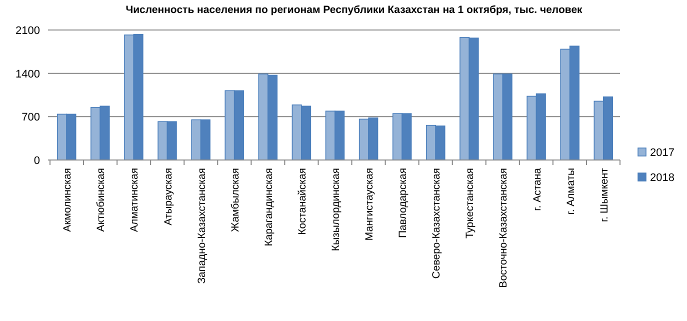  What do you see at coordinates (403, 203) in the screenshot?
I see `x-tick-label: Павлодарская` at bounding box center [403, 203].